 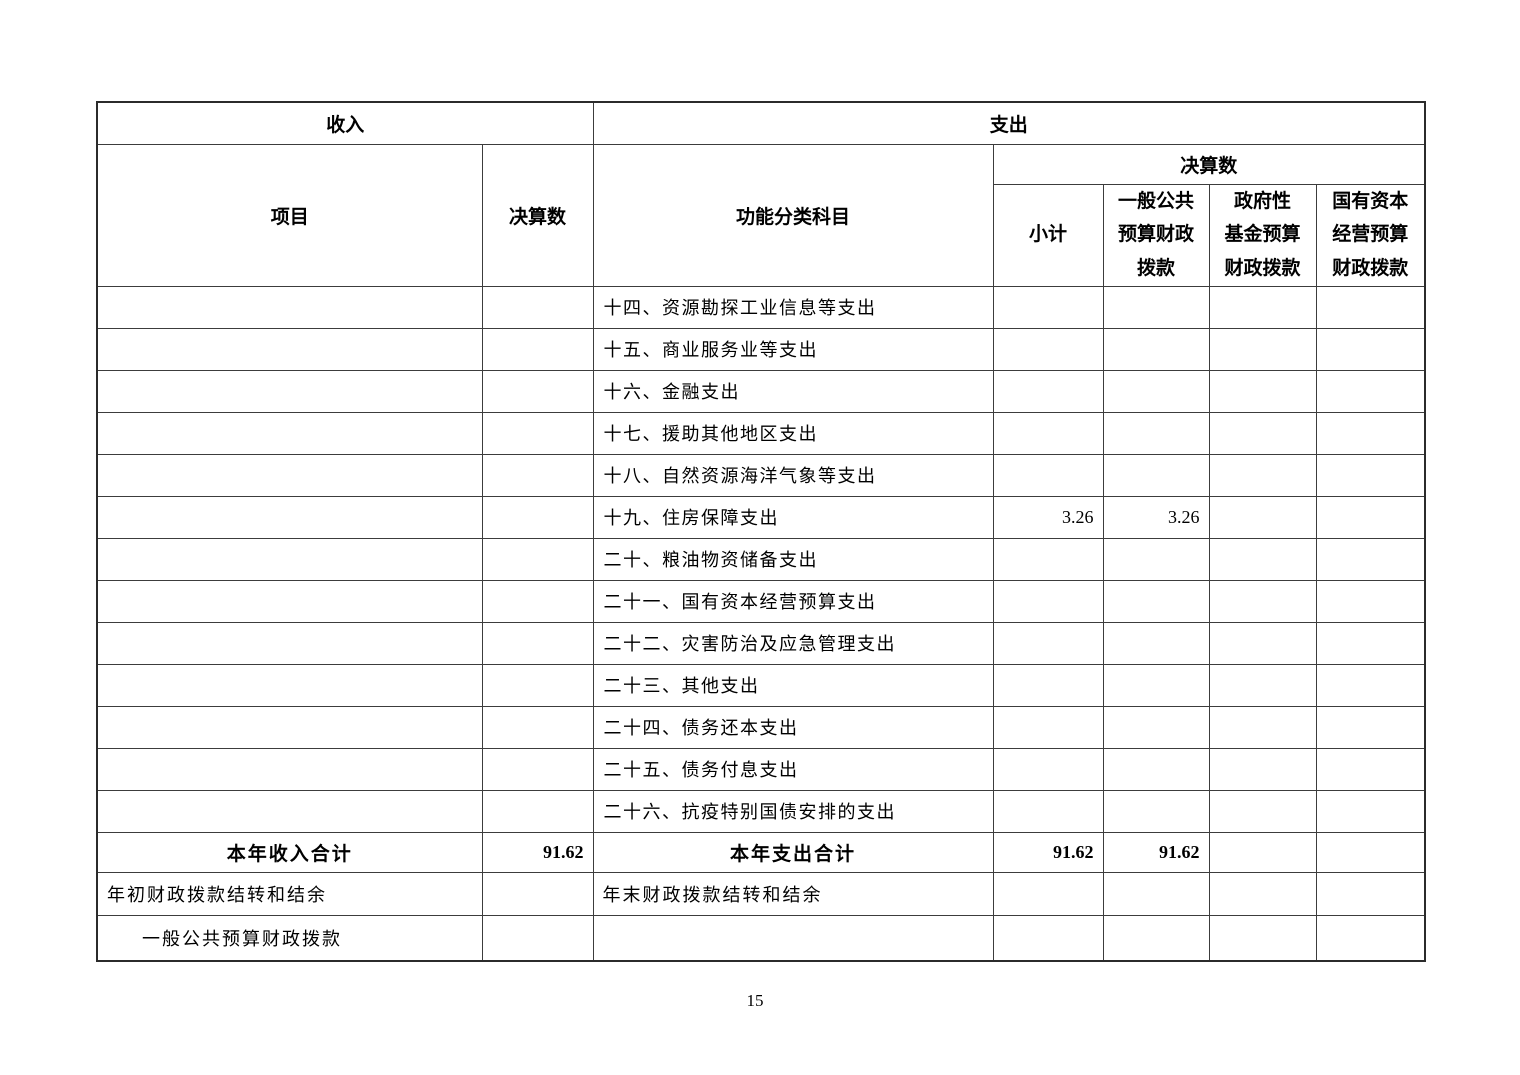 I want to click on table-row: 十四、资源勘探工业信息等支出, so click(x=761, y=307).